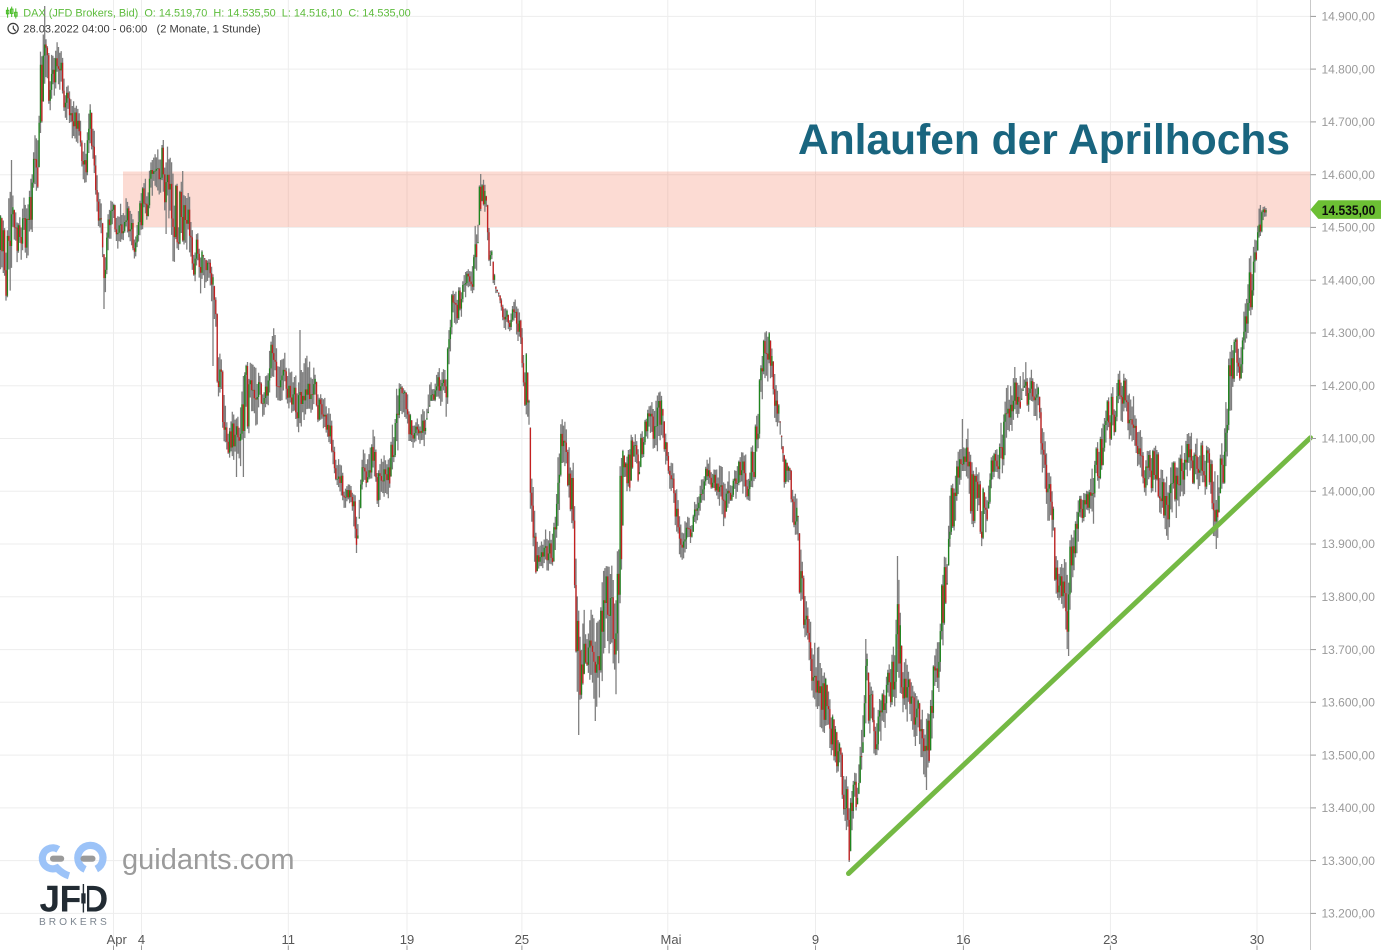 This screenshot has height=950, width=1381. I want to click on svg-text: 14.100,00, so click(1349, 439).